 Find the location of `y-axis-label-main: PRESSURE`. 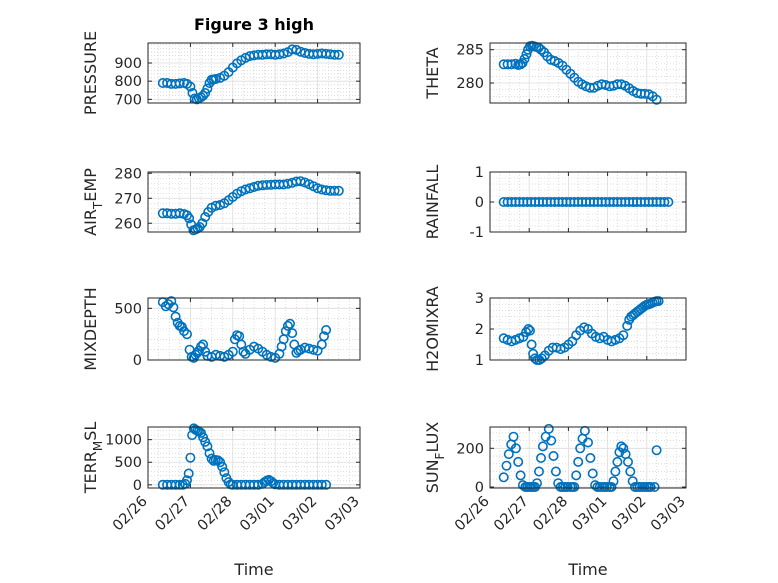

y-axis-label-main: PRESSURE is located at coordinates (90, 73).